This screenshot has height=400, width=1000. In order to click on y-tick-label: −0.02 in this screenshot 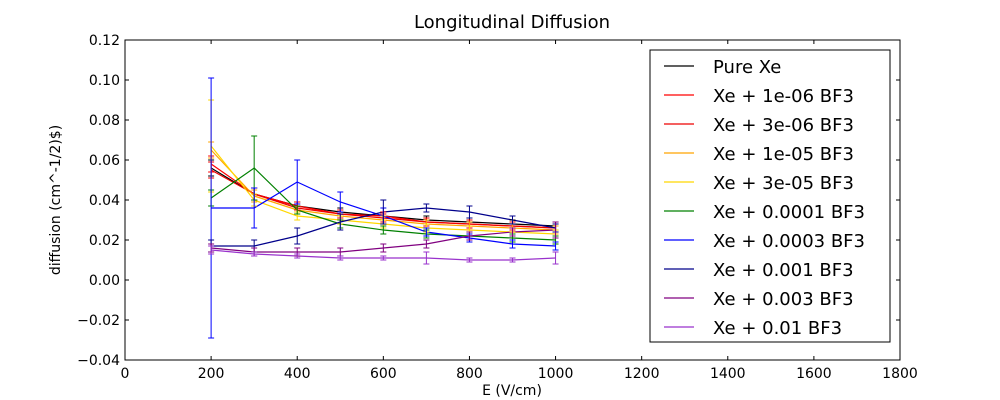, I will do `click(98, 321)`.